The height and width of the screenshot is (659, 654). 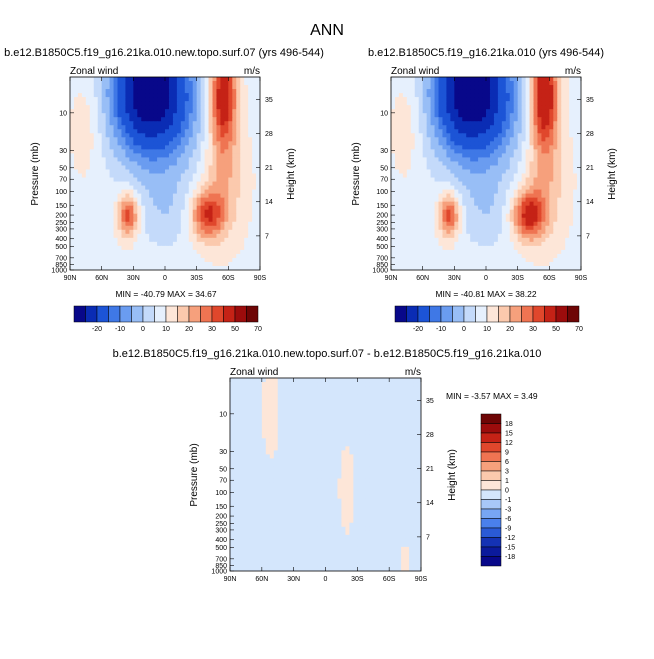 I want to click on left-colorbar-label: 70, so click(x=258, y=329).